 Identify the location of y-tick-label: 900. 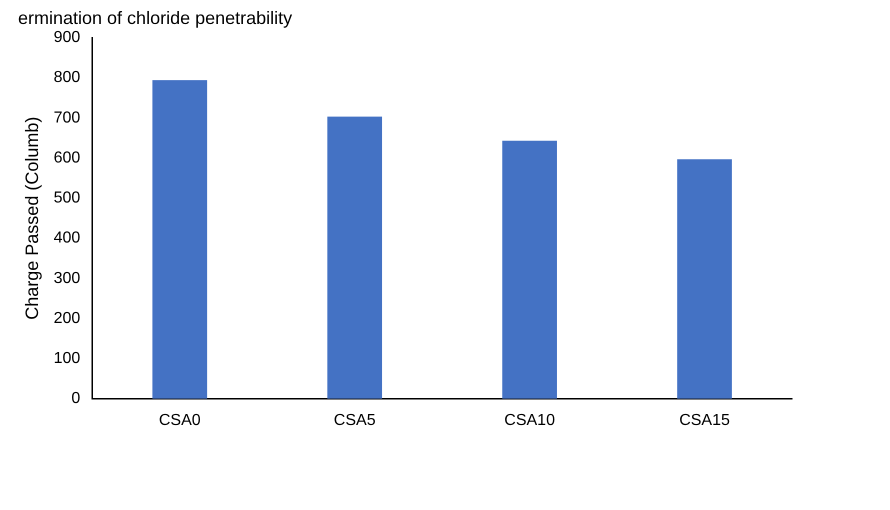
(67, 37).